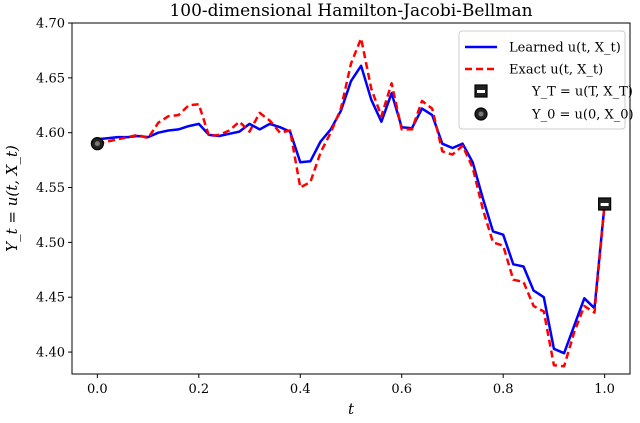 This screenshot has width=640, height=423. Describe the element at coordinates (50, 24) in the screenshot. I see `y-tick-label: 4.70` at that location.